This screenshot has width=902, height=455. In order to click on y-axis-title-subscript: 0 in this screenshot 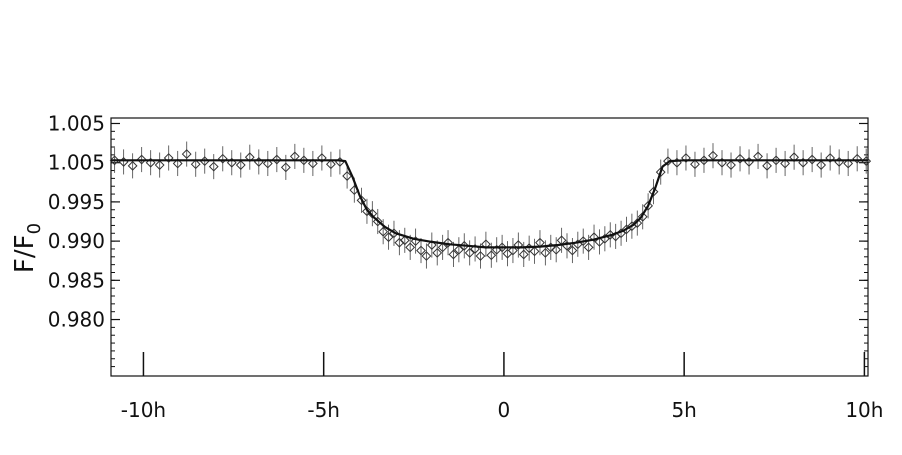, I will do `click(34, 228)`.